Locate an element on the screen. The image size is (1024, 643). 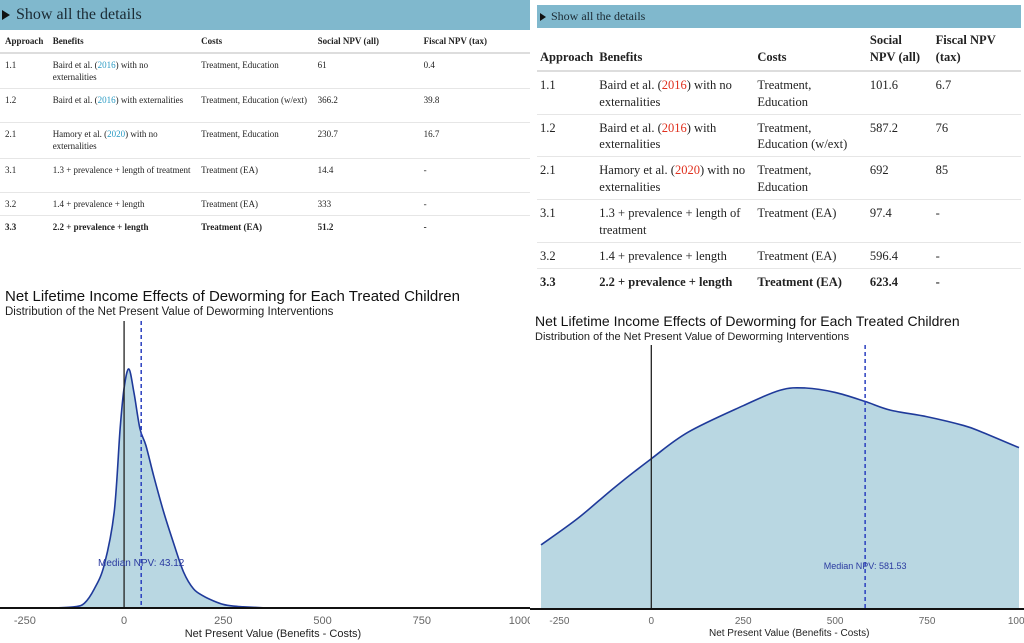
x-tick-label: -250 is located at coordinates (559, 621).